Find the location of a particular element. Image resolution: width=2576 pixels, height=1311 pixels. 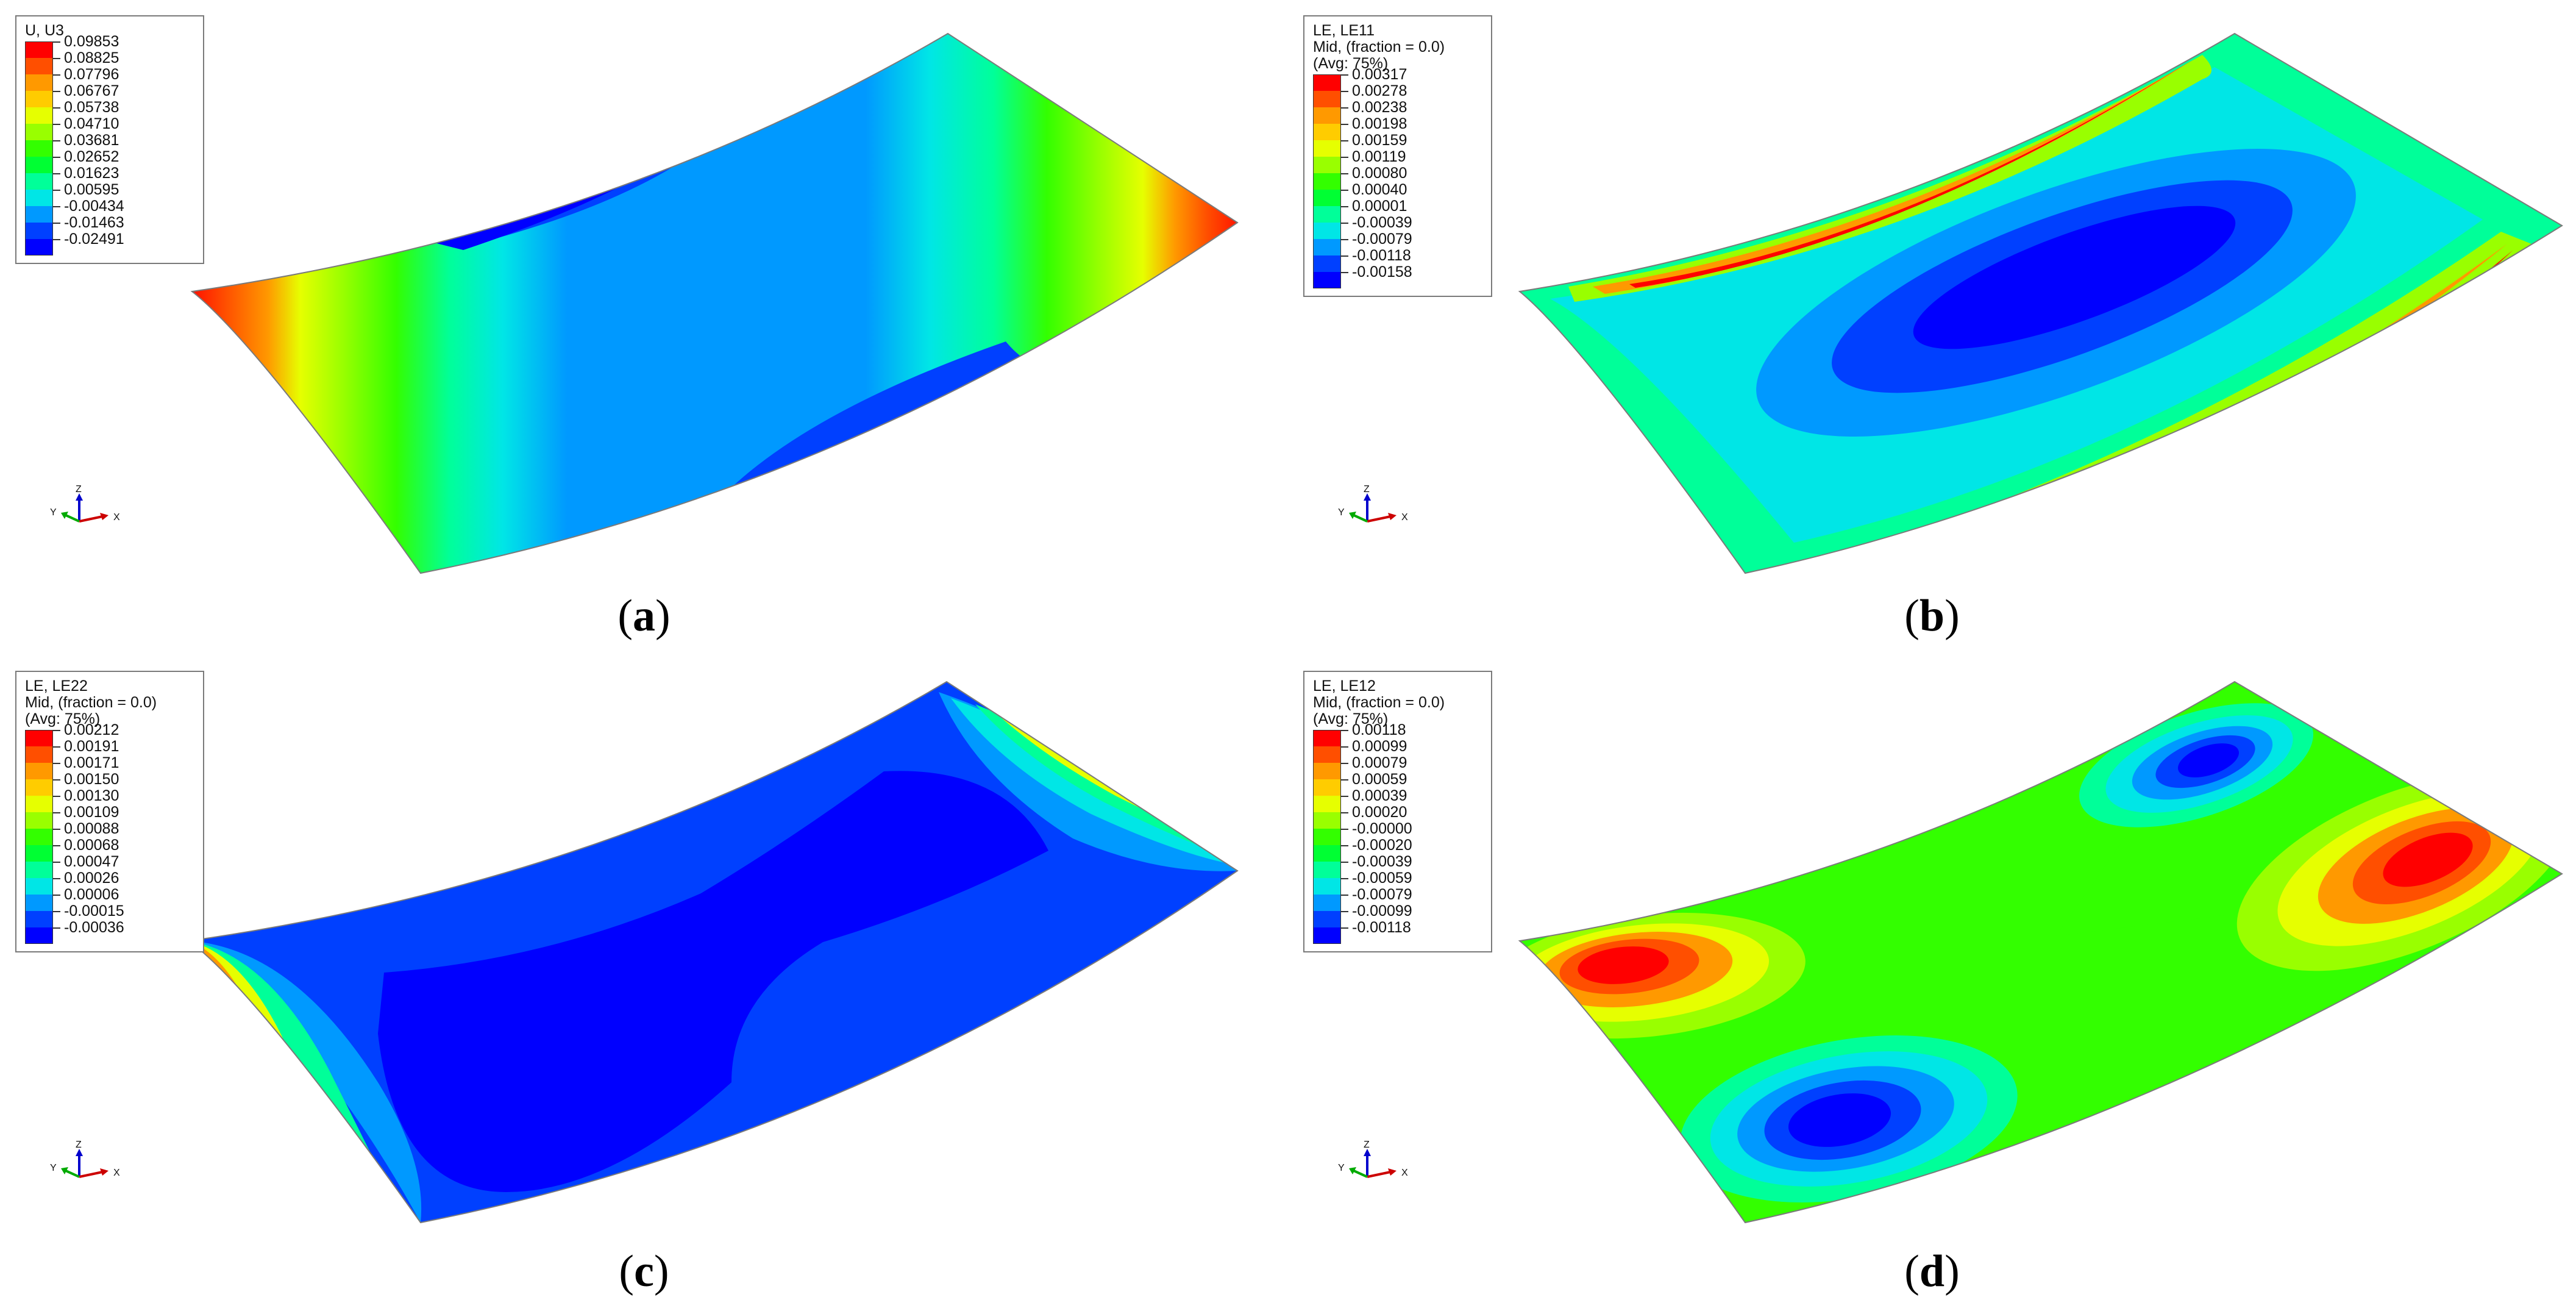

legend-entry: 0.00119 is located at coordinates (1399, 161).